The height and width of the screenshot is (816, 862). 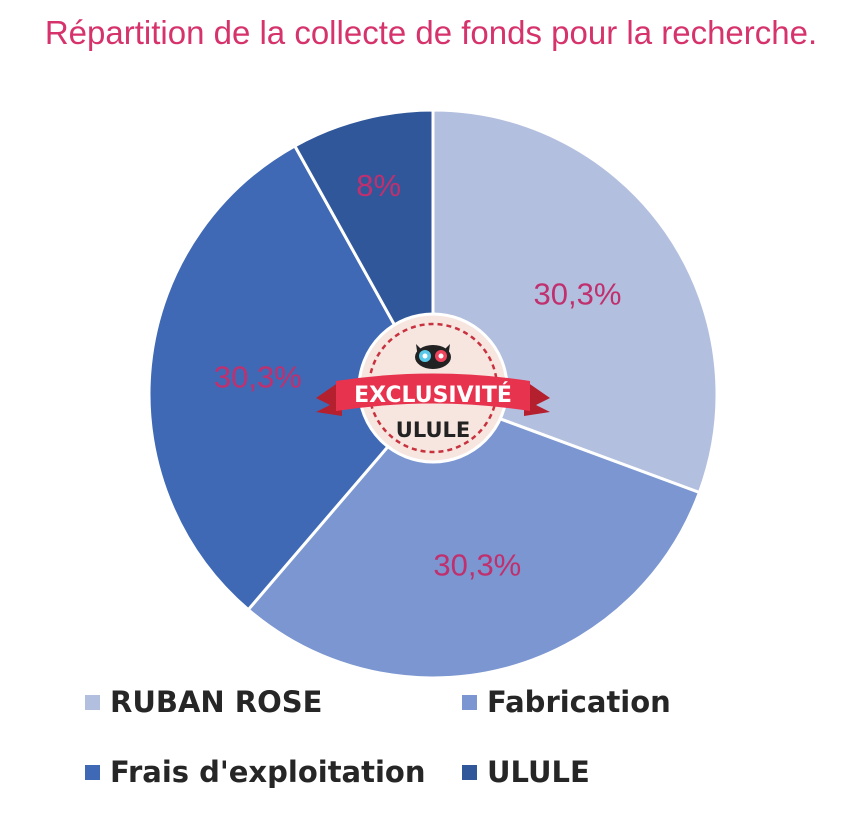 I want to click on exclusivite-ulule-badge: EXCLUSIVITÉ ULULE, so click(x=433, y=388).